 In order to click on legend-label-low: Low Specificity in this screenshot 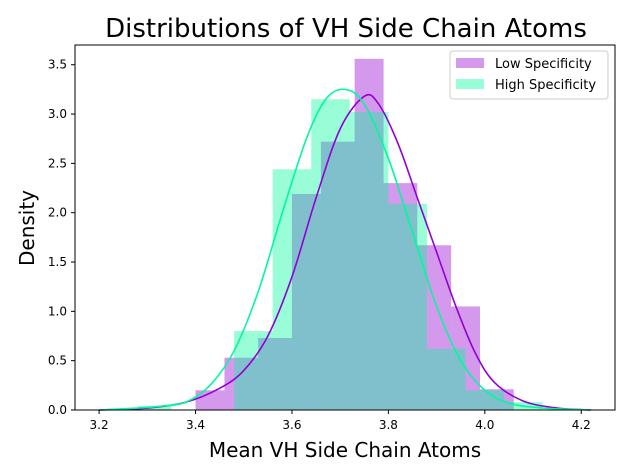, I will do `click(543, 64)`.